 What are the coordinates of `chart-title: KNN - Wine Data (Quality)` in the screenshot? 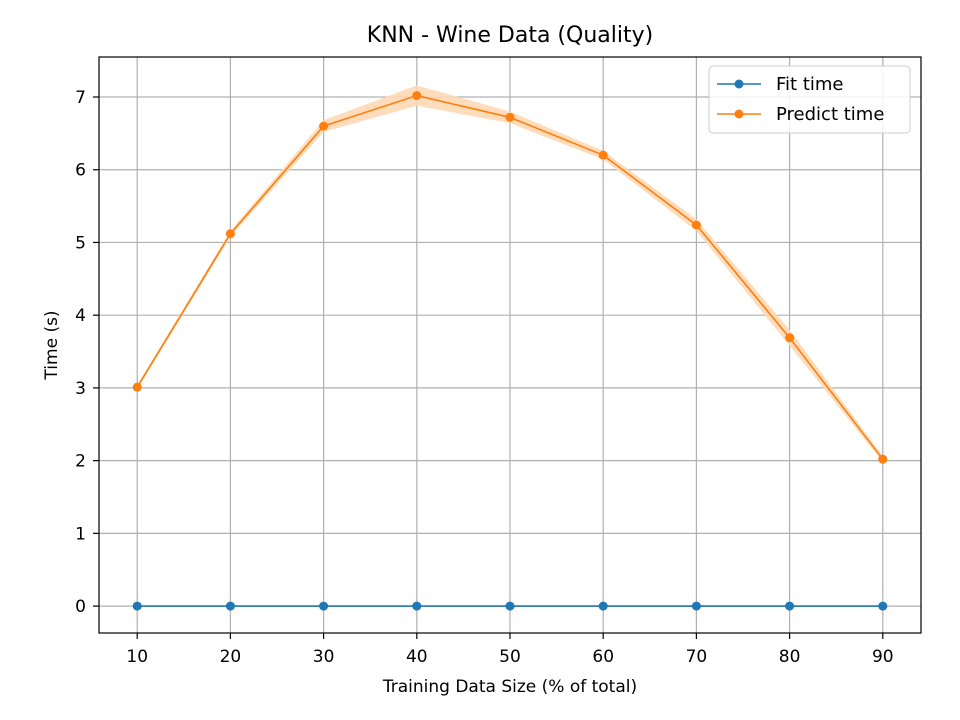 It's located at (510, 35).